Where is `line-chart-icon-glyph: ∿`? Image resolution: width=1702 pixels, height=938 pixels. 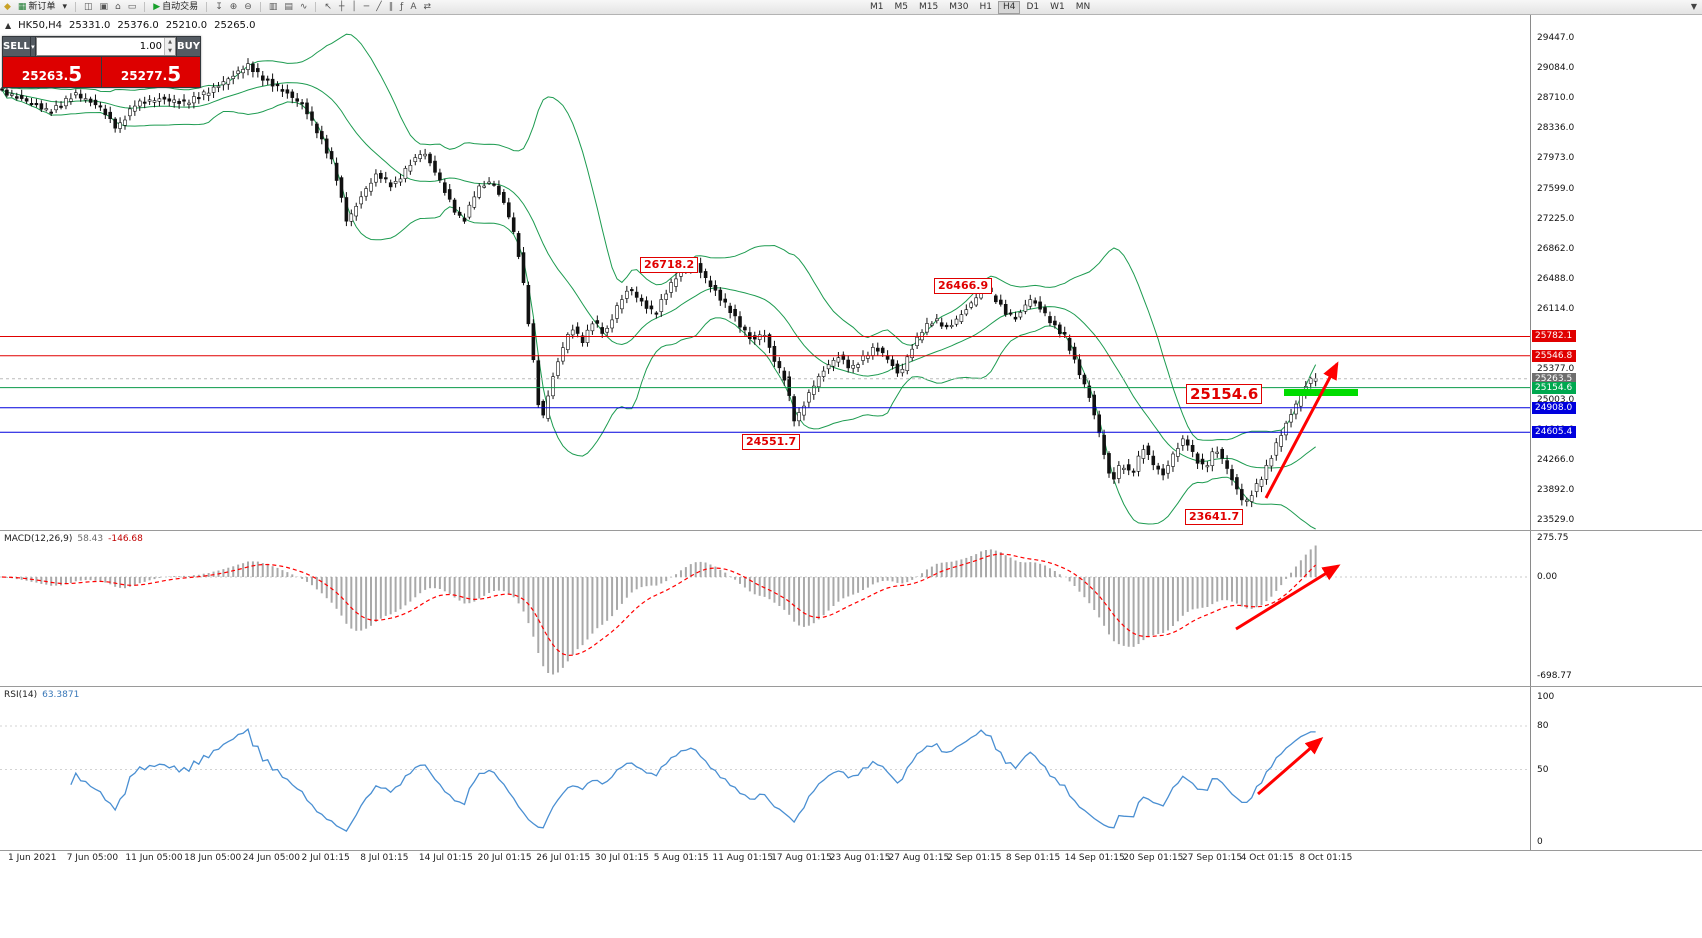
line-chart-icon-glyph: ∿ is located at coordinates (303, 6).